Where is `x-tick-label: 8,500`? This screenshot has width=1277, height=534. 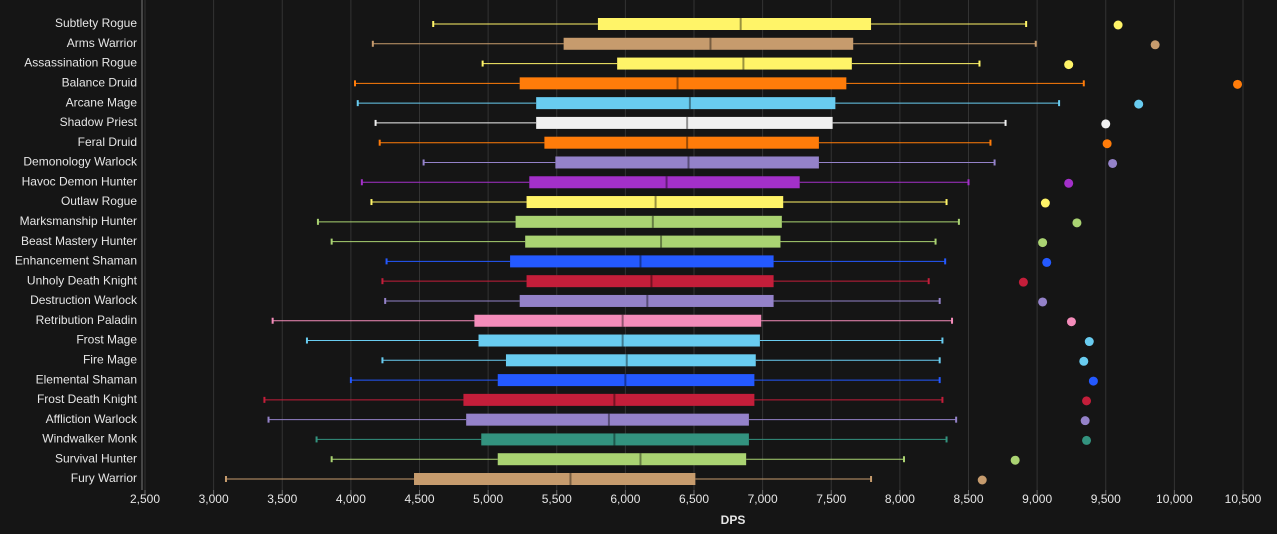
x-tick-label: 8,500 is located at coordinates (968, 499).